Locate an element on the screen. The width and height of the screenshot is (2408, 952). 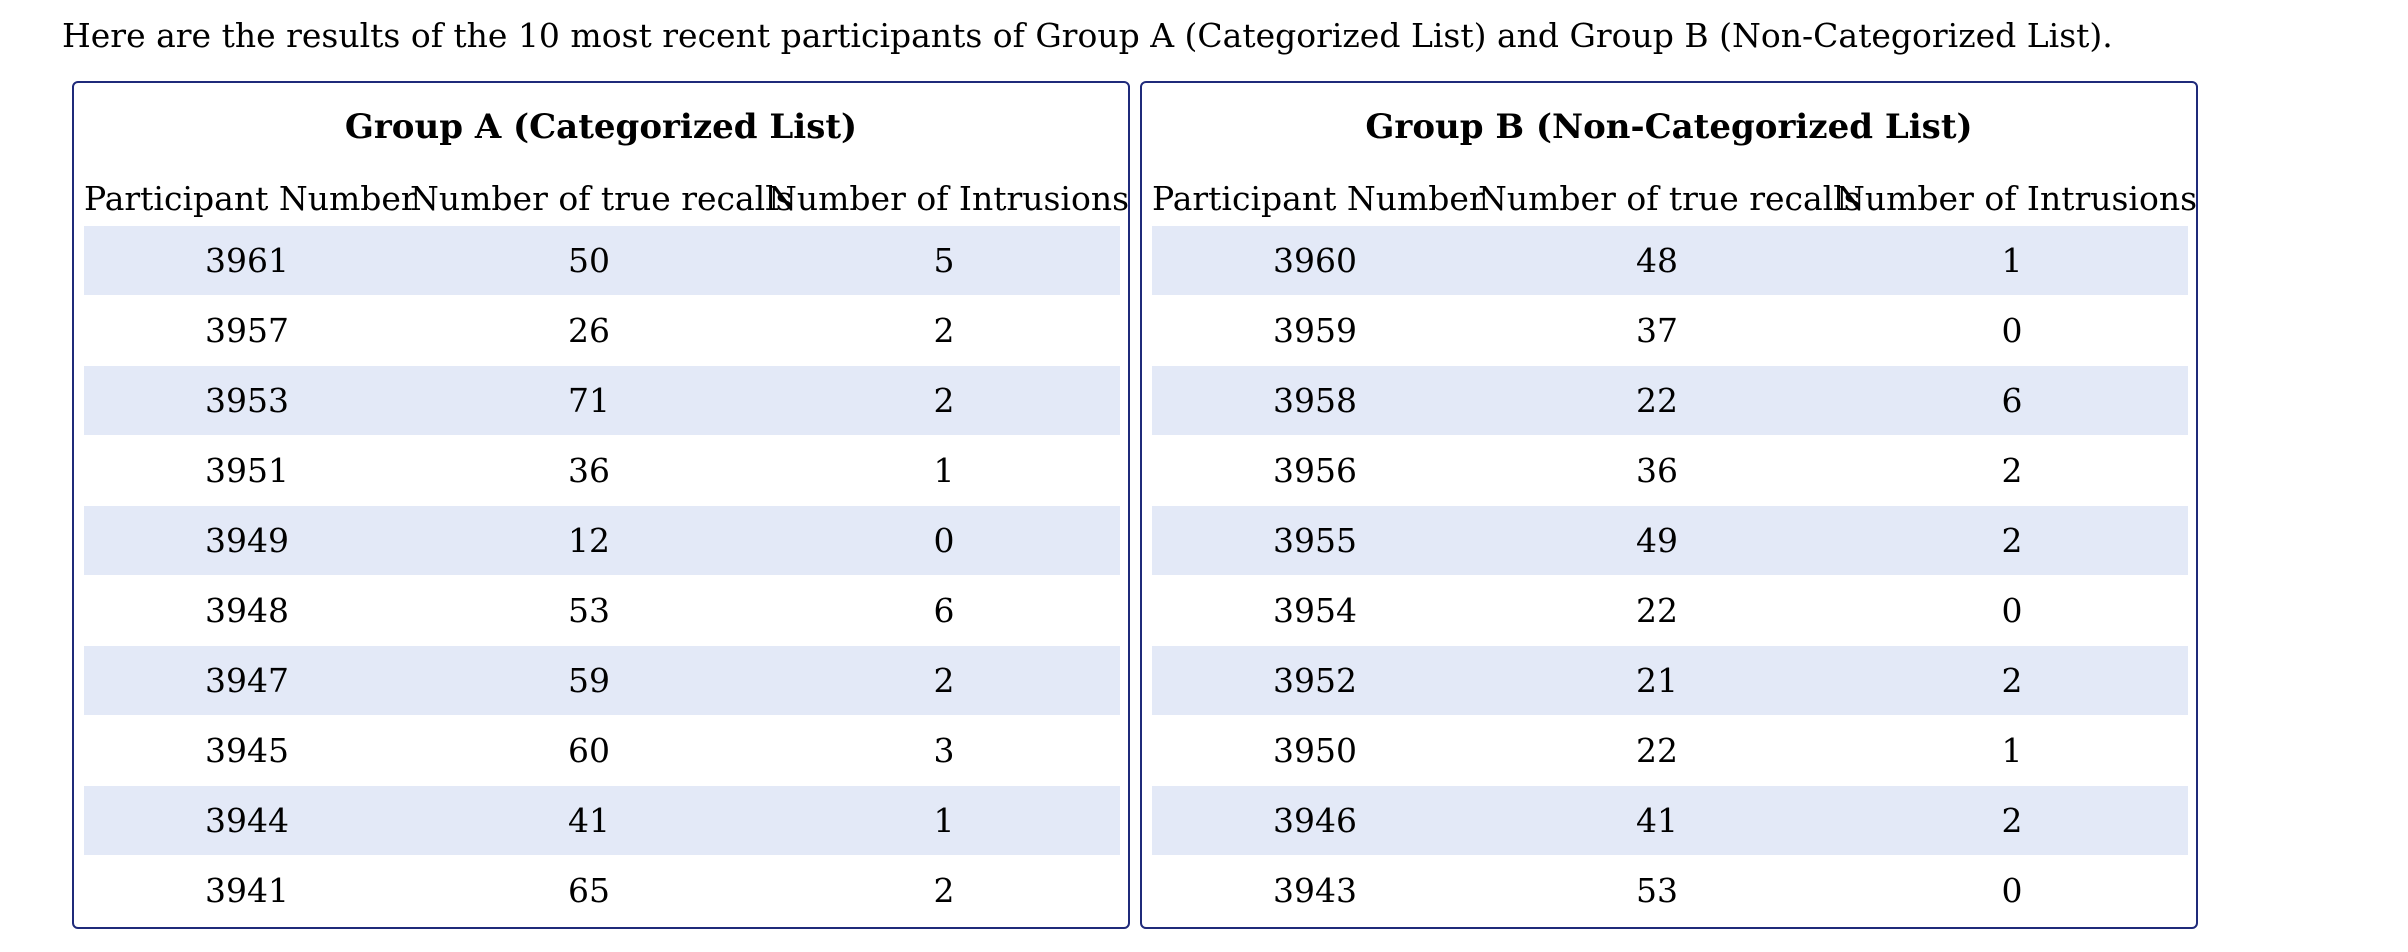
cell-recalls: 12 is located at coordinates (589, 540).